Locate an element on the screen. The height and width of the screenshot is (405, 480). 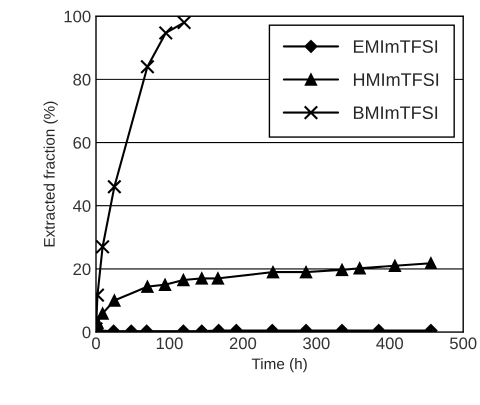
x-tick-label: 200 is located at coordinates (243, 343).